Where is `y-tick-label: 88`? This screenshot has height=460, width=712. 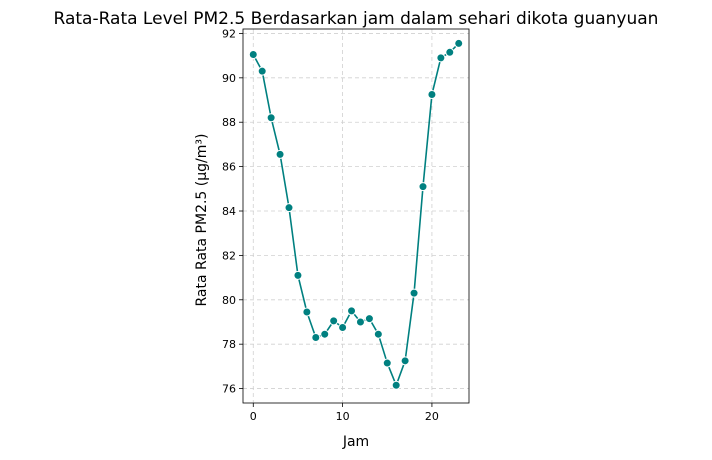
y-tick-label: 88 is located at coordinates (229, 122).